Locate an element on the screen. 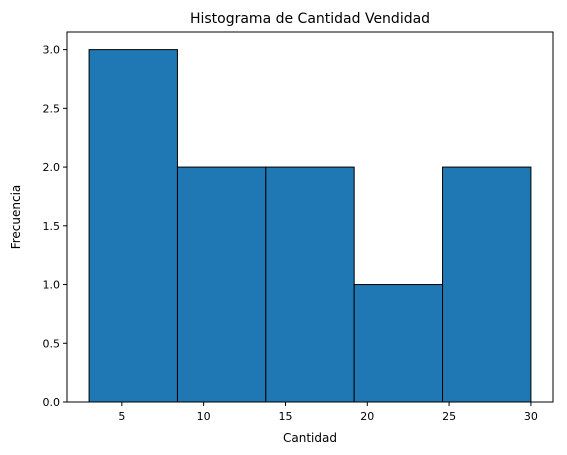 The image size is (567, 455). x-tick-label: 30 is located at coordinates (531, 416).